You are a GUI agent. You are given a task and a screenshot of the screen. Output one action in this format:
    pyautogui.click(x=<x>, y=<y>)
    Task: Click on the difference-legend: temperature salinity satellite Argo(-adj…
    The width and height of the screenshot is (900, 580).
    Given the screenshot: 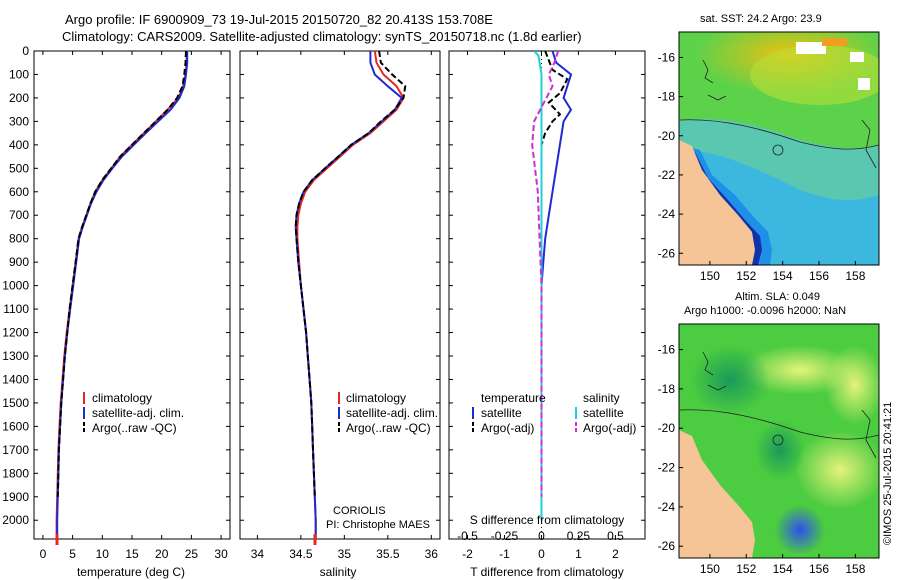 What is the action you would take?
    pyautogui.click(x=554, y=413)
    